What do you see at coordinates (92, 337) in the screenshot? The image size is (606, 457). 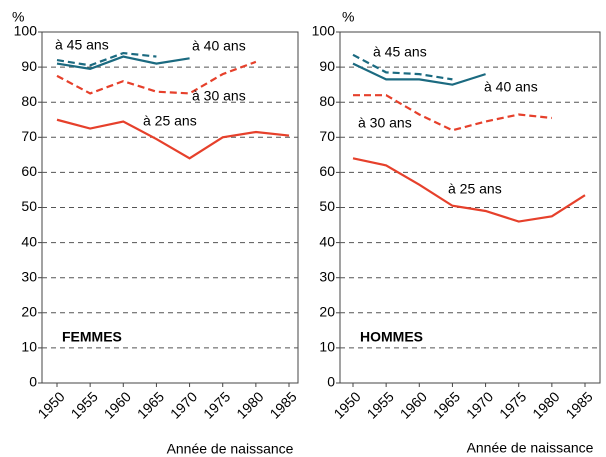 I see `panel-label: FEMMES` at bounding box center [92, 337].